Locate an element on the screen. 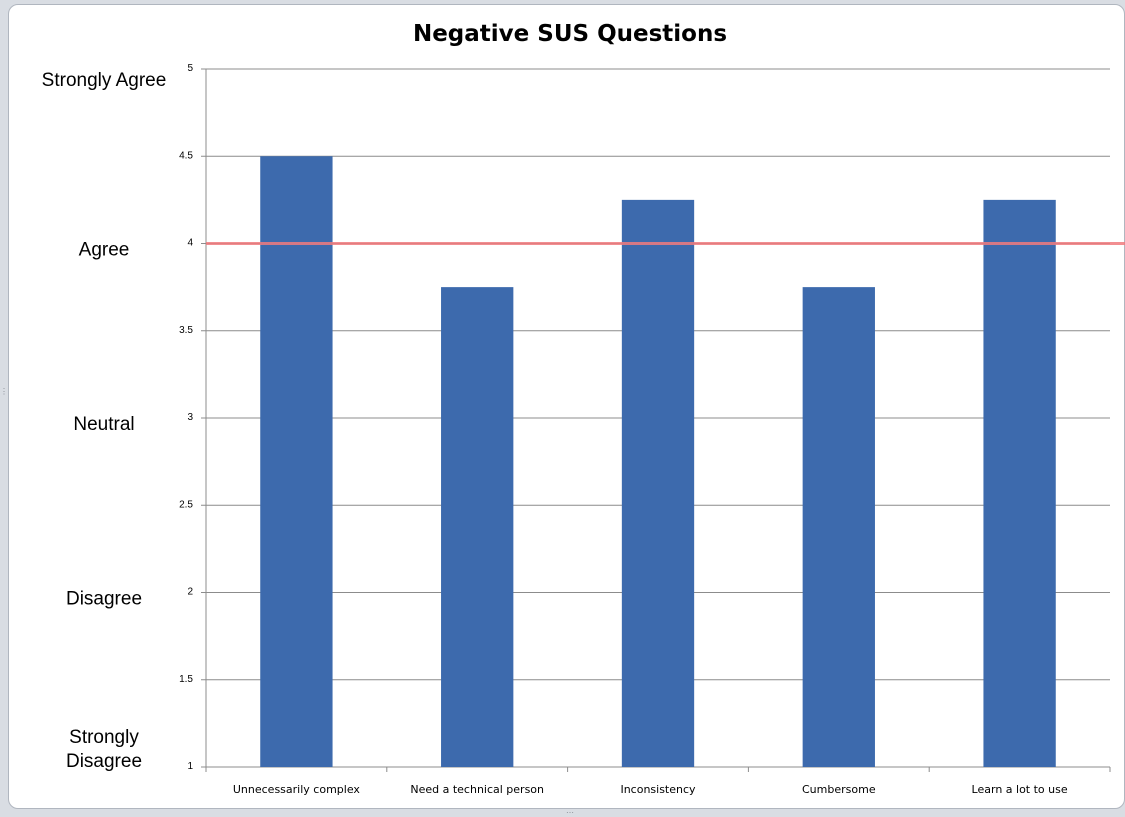  x-category-label: Learn a lot to use is located at coordinates (1020, 789).